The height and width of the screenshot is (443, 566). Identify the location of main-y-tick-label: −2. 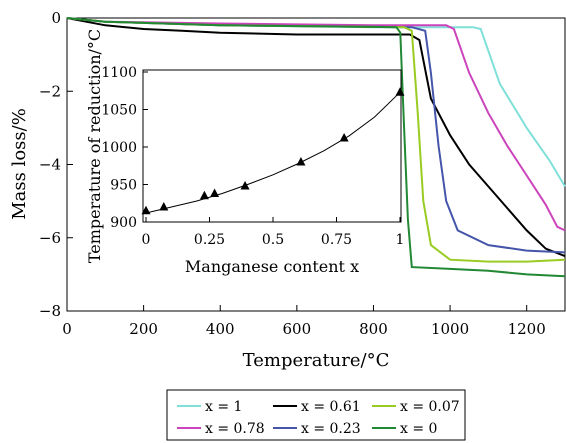
(50, 91).